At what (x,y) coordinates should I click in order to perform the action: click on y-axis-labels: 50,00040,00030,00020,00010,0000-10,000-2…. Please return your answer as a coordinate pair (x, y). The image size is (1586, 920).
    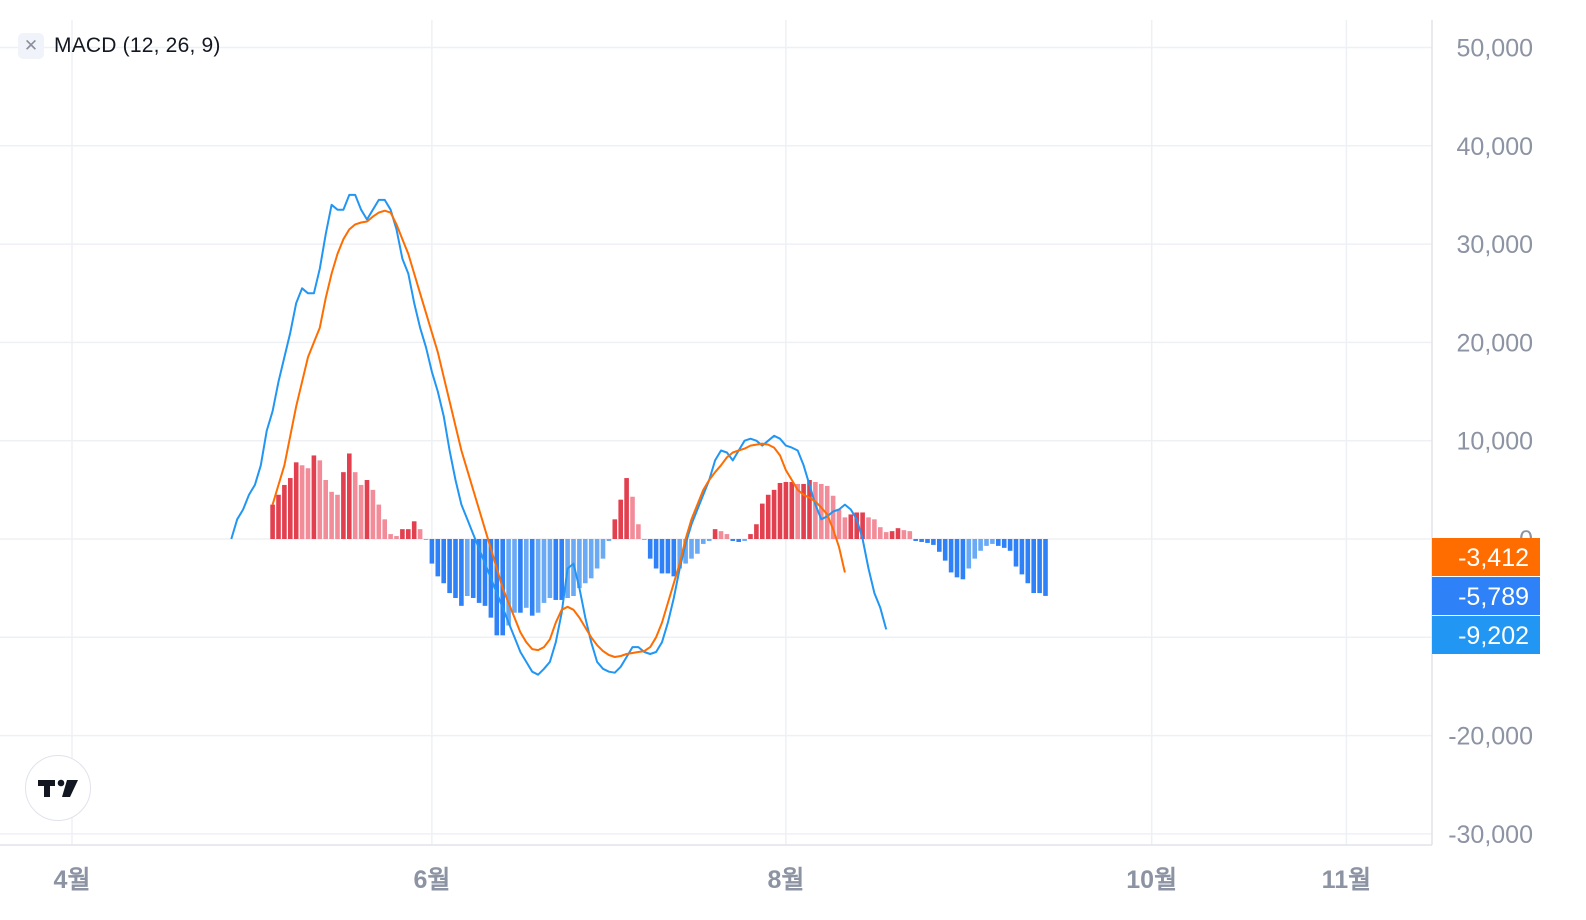
    Looking at the image, I should click on (1490, 442).